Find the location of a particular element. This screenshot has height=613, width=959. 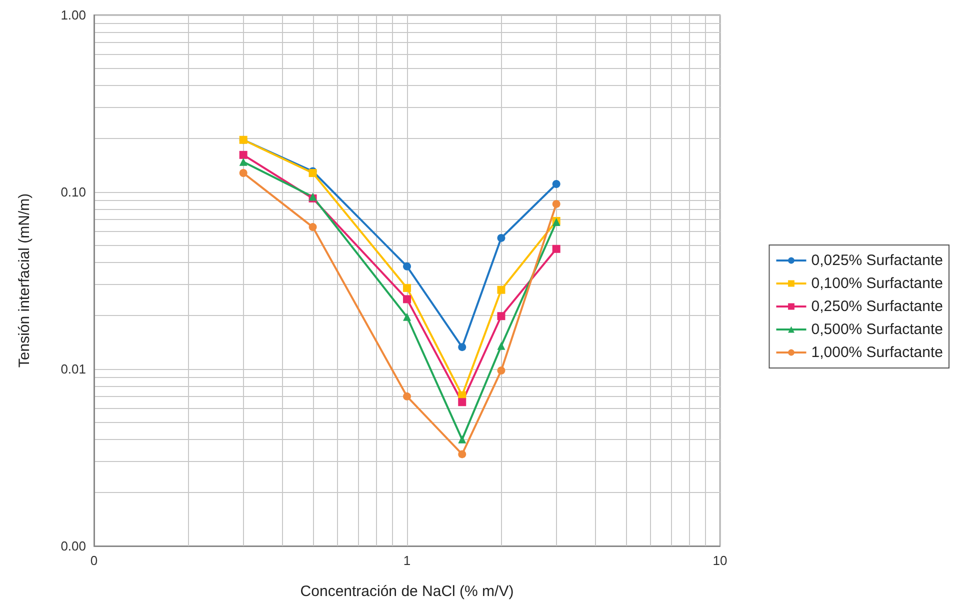

x-tick-label: 1 is located at coordinates (407, 560).